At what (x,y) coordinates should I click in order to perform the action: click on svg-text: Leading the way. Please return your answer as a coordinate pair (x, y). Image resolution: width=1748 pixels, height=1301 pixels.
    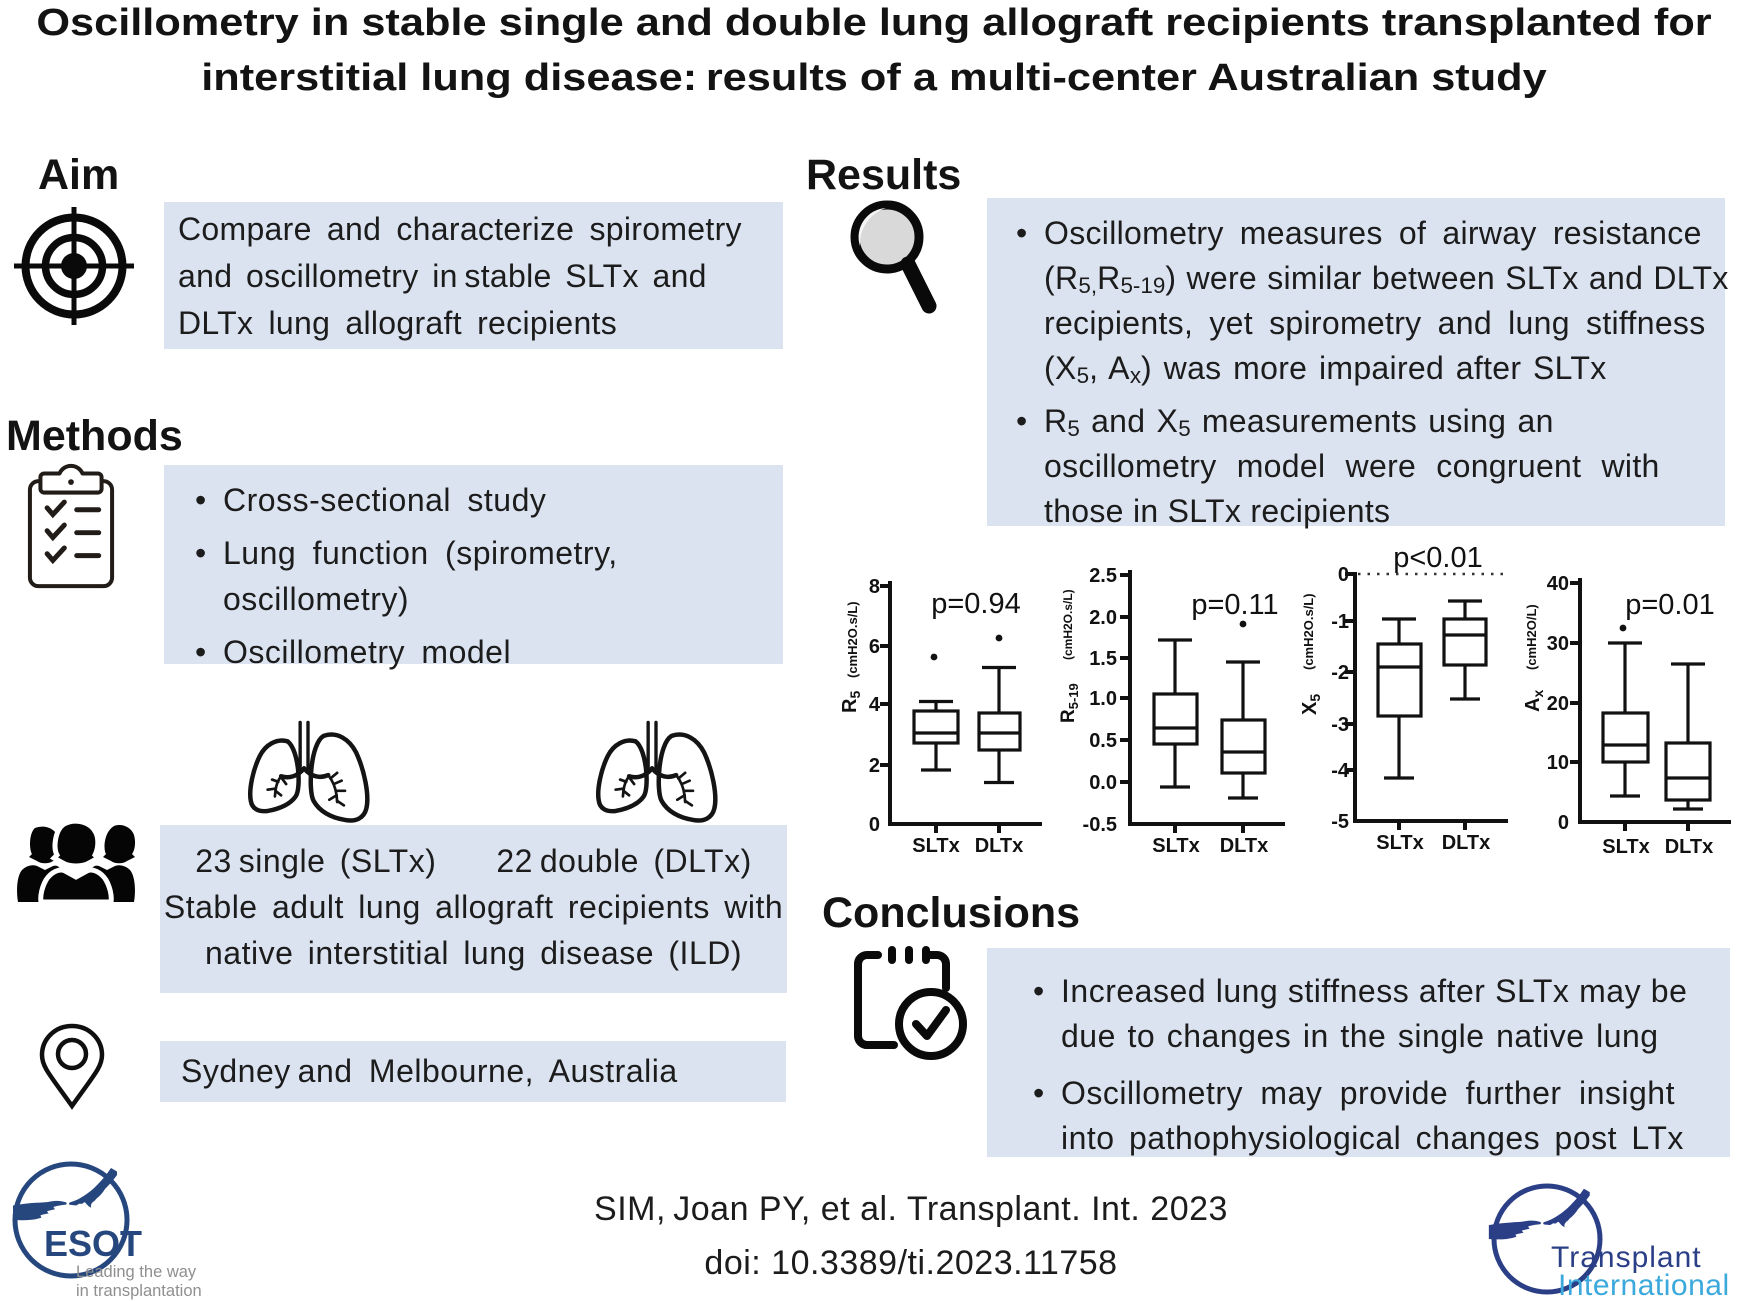
    Looking at the image, I should click on (136, 1272).